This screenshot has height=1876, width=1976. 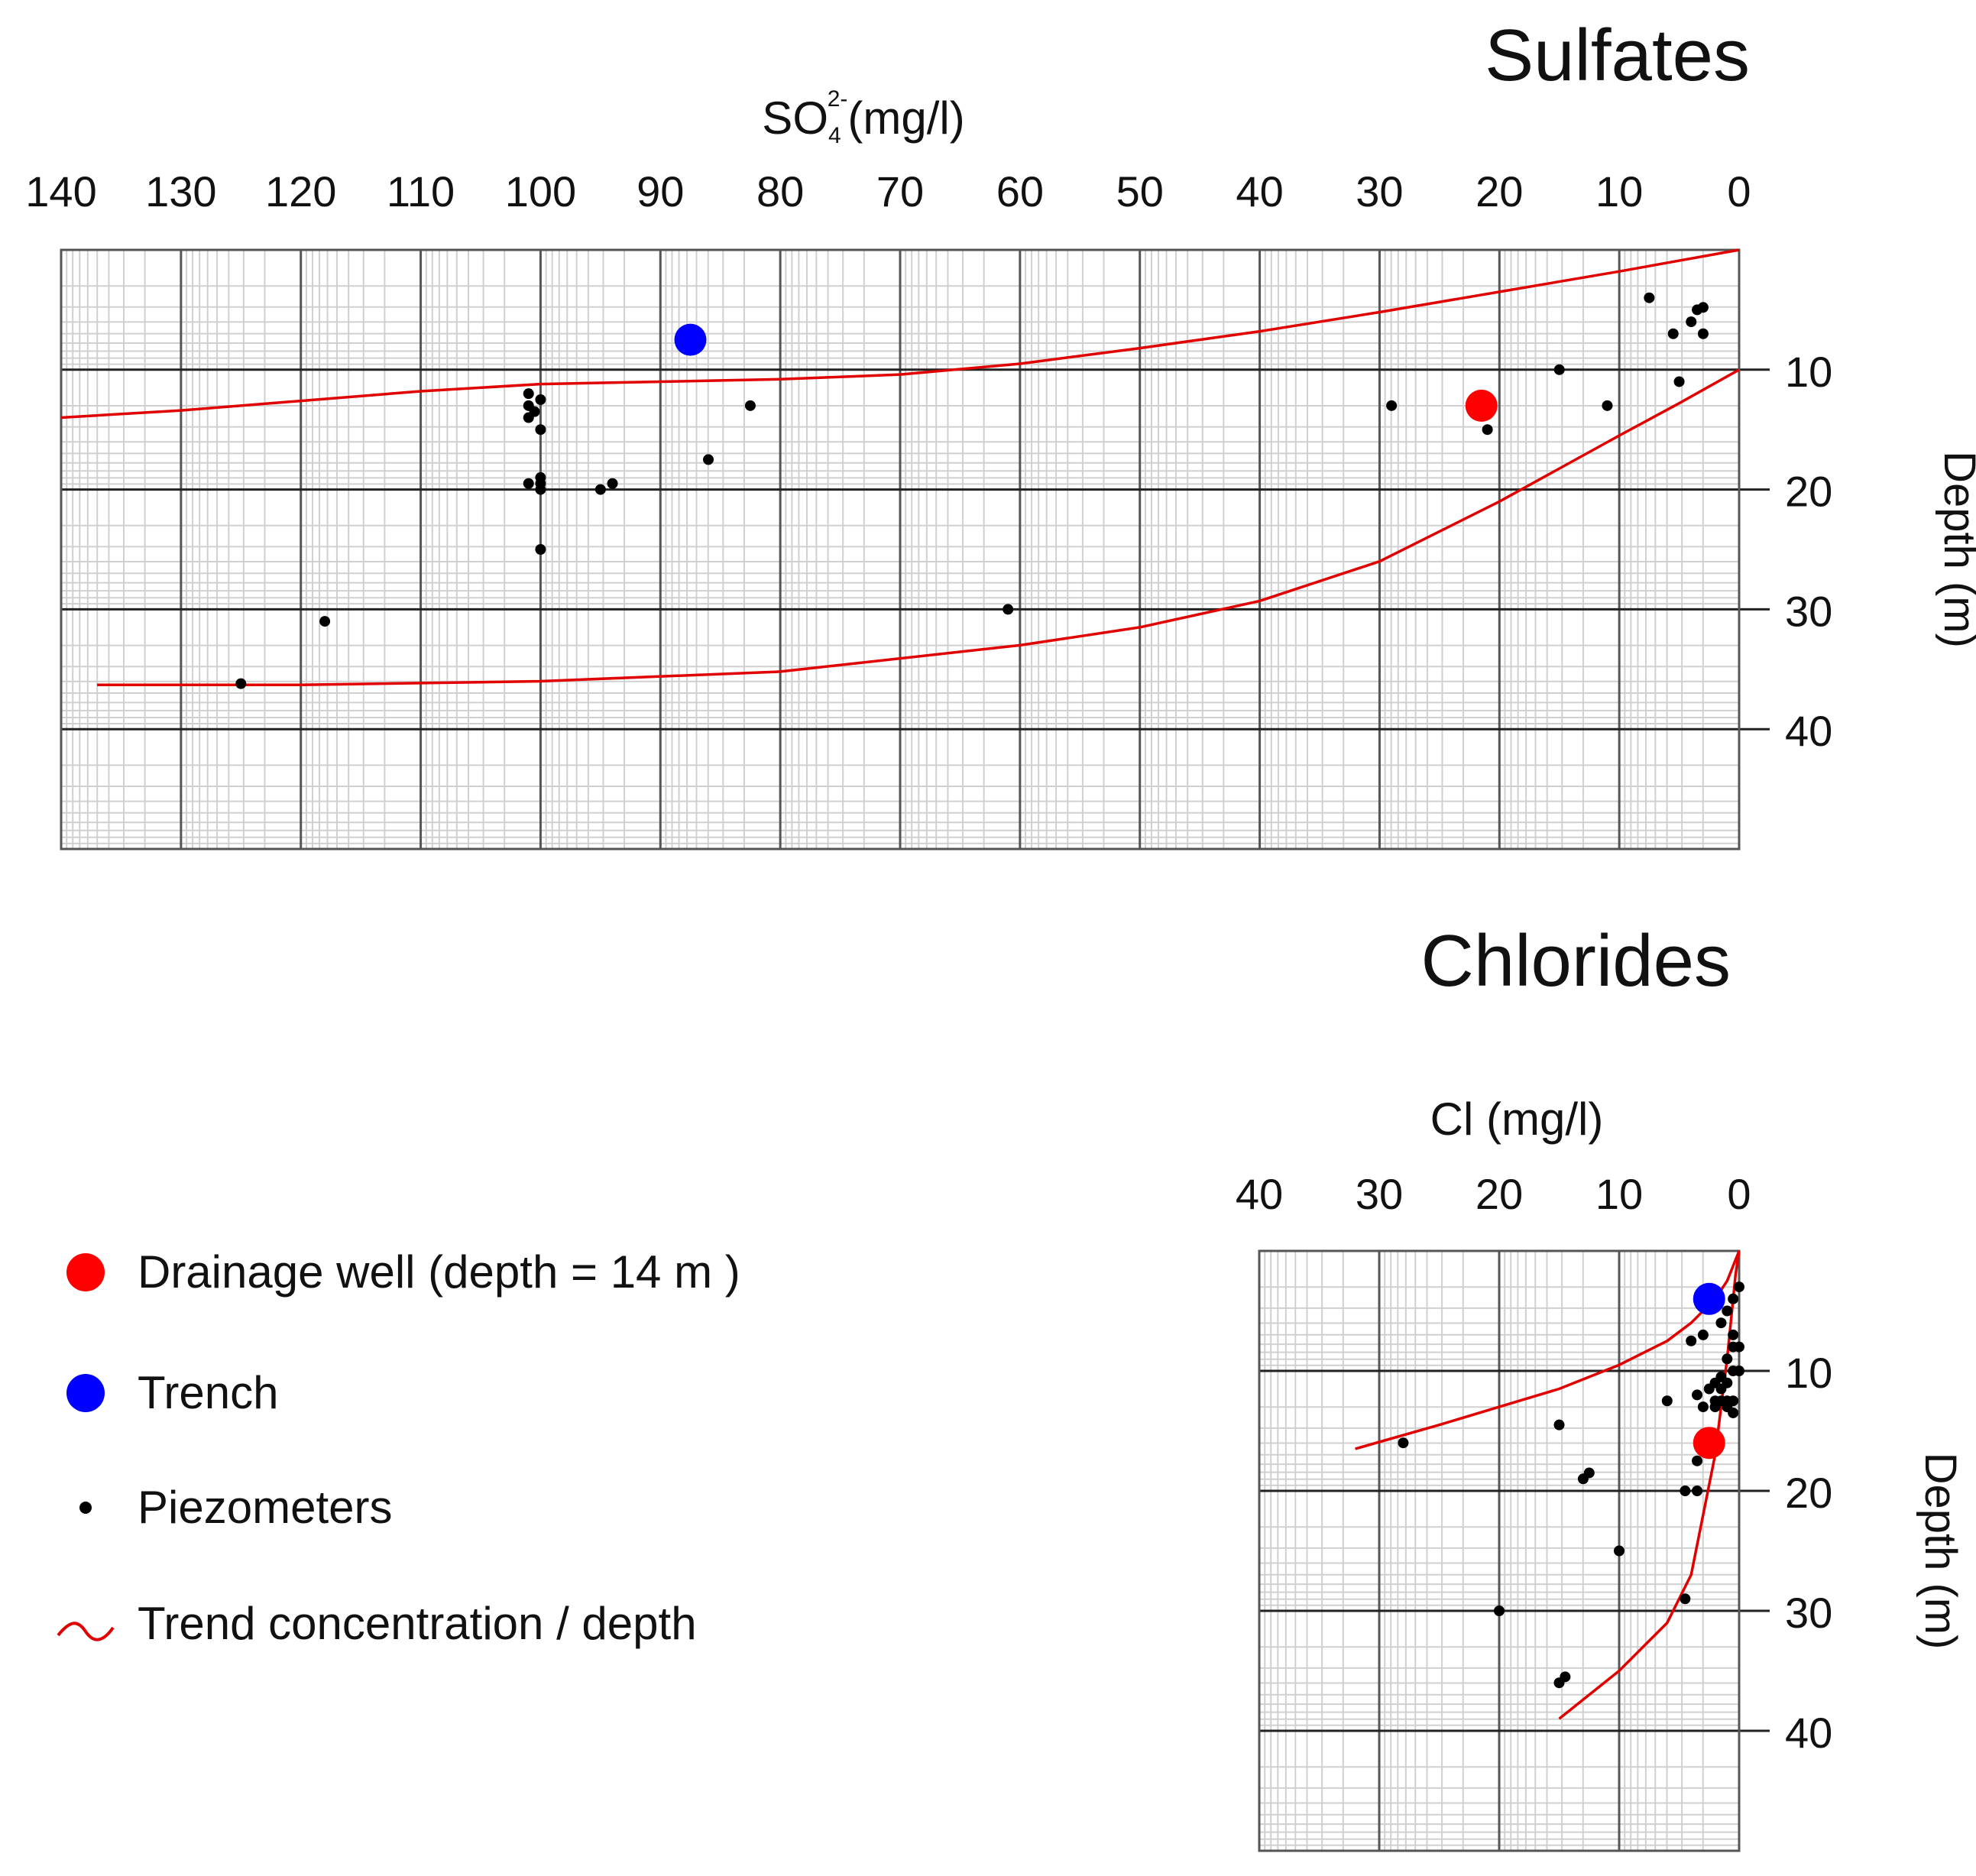 I want to click on x-tick-label: 80, so click(x=780, y=191).